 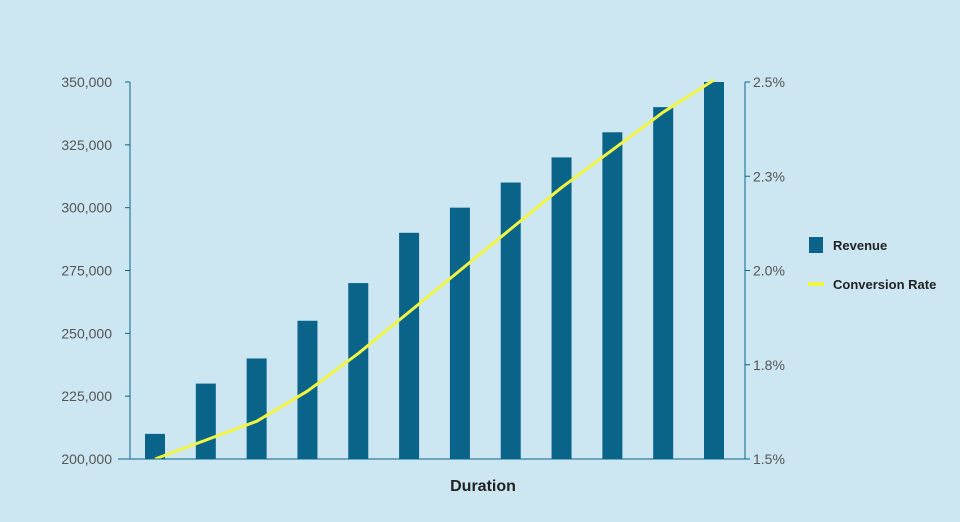 What do you see at coordinates (86, 145) in the screenshot?
I see `left-tick-label: 325,000` at bounding box center [86, 145].